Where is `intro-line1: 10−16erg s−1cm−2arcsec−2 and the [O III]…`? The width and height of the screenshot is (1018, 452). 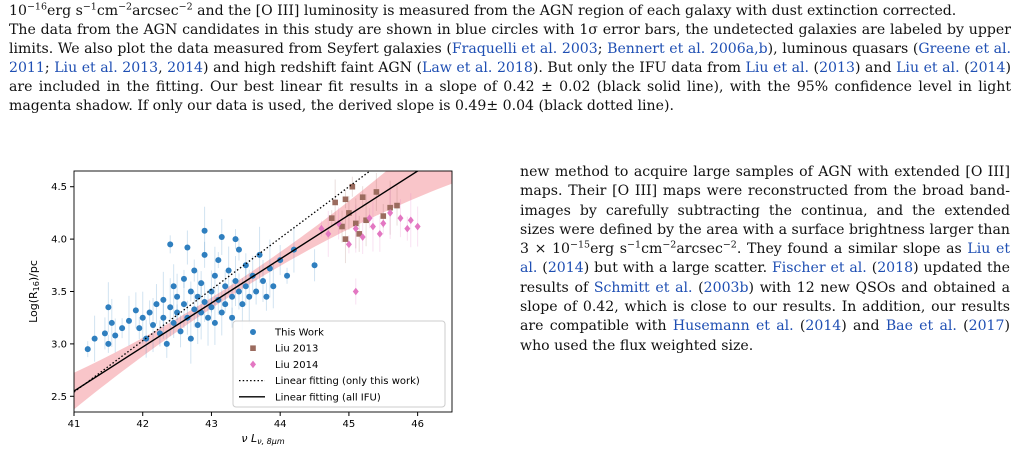
intro-line1: 10−16erg s−1cm−2arcsec−2 and the [O III]… is located at coordinates (483, 10).